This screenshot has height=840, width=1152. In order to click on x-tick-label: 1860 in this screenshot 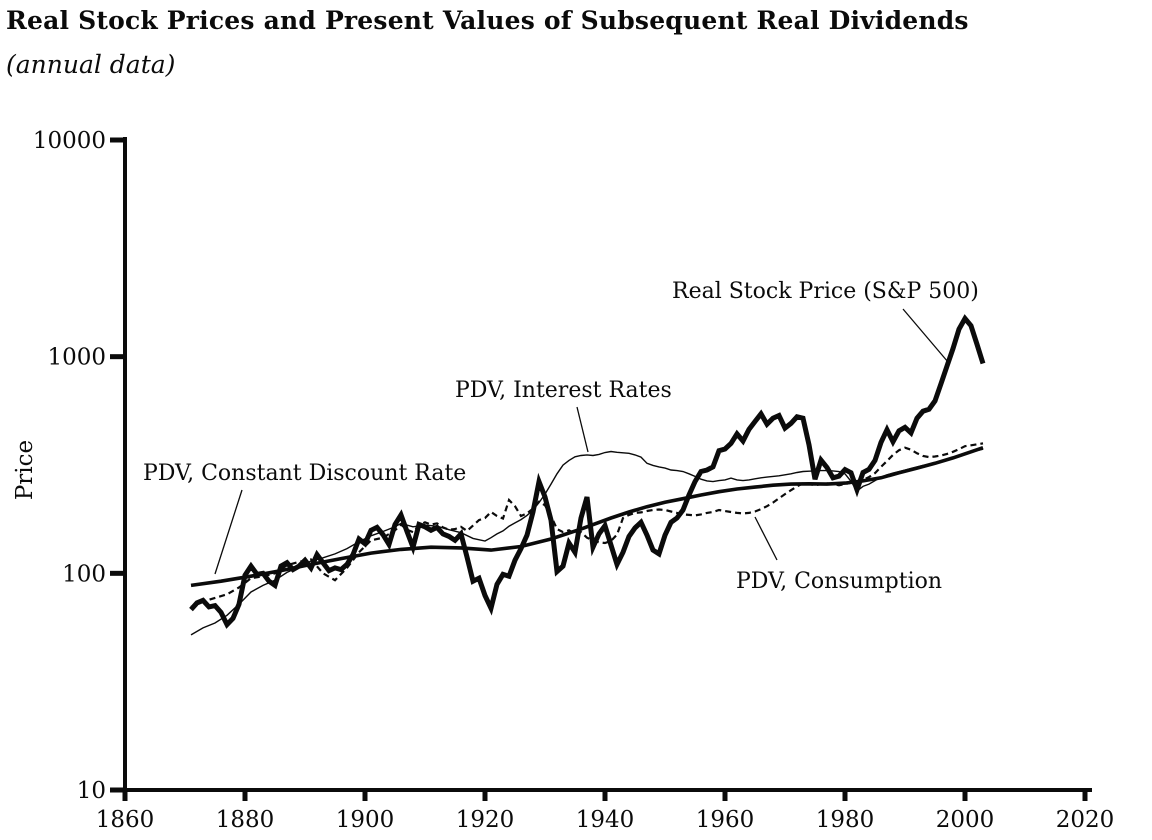, I will do `click(125, 820)`.